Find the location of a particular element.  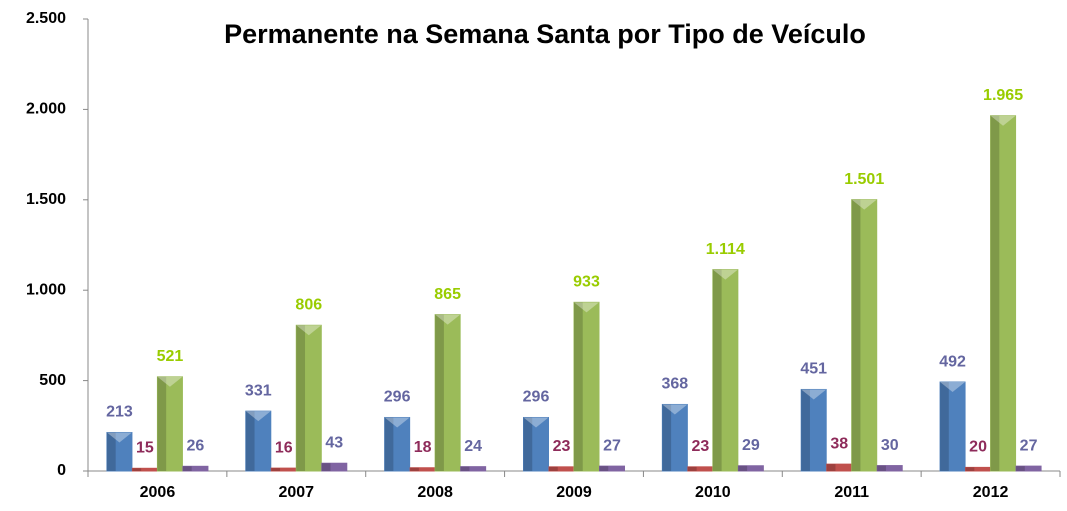

data-label: 20 is located at coordinates (978, 447).